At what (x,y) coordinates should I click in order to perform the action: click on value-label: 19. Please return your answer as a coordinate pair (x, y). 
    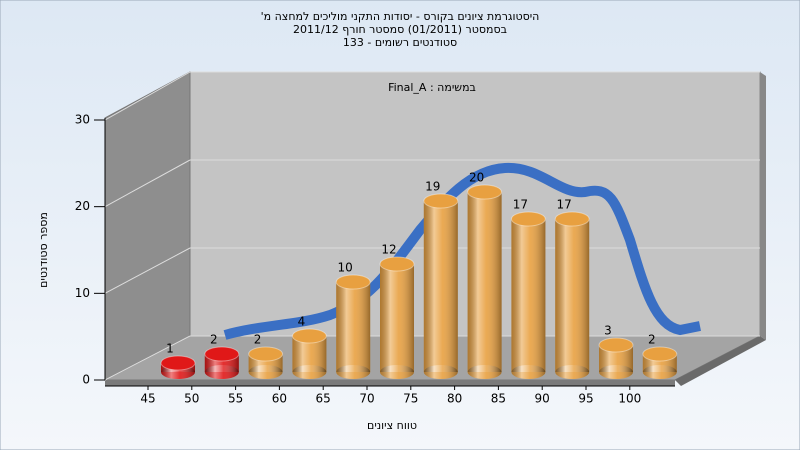
    Looking at the image, I should click on (432, 187).